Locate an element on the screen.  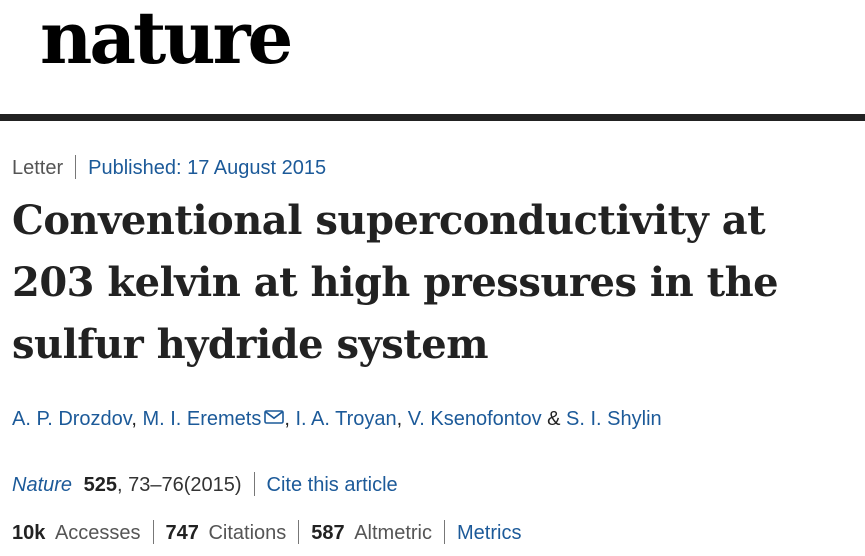
author-link: I. A. Troyan is located at coordinates (346, 419).